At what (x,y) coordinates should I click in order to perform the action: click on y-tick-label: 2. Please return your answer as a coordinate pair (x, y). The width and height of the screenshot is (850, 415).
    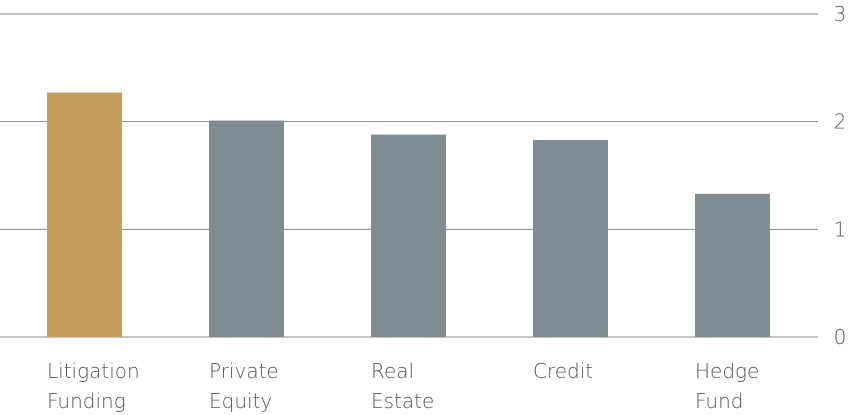
    Looking at the image, I should click on (840, 122).